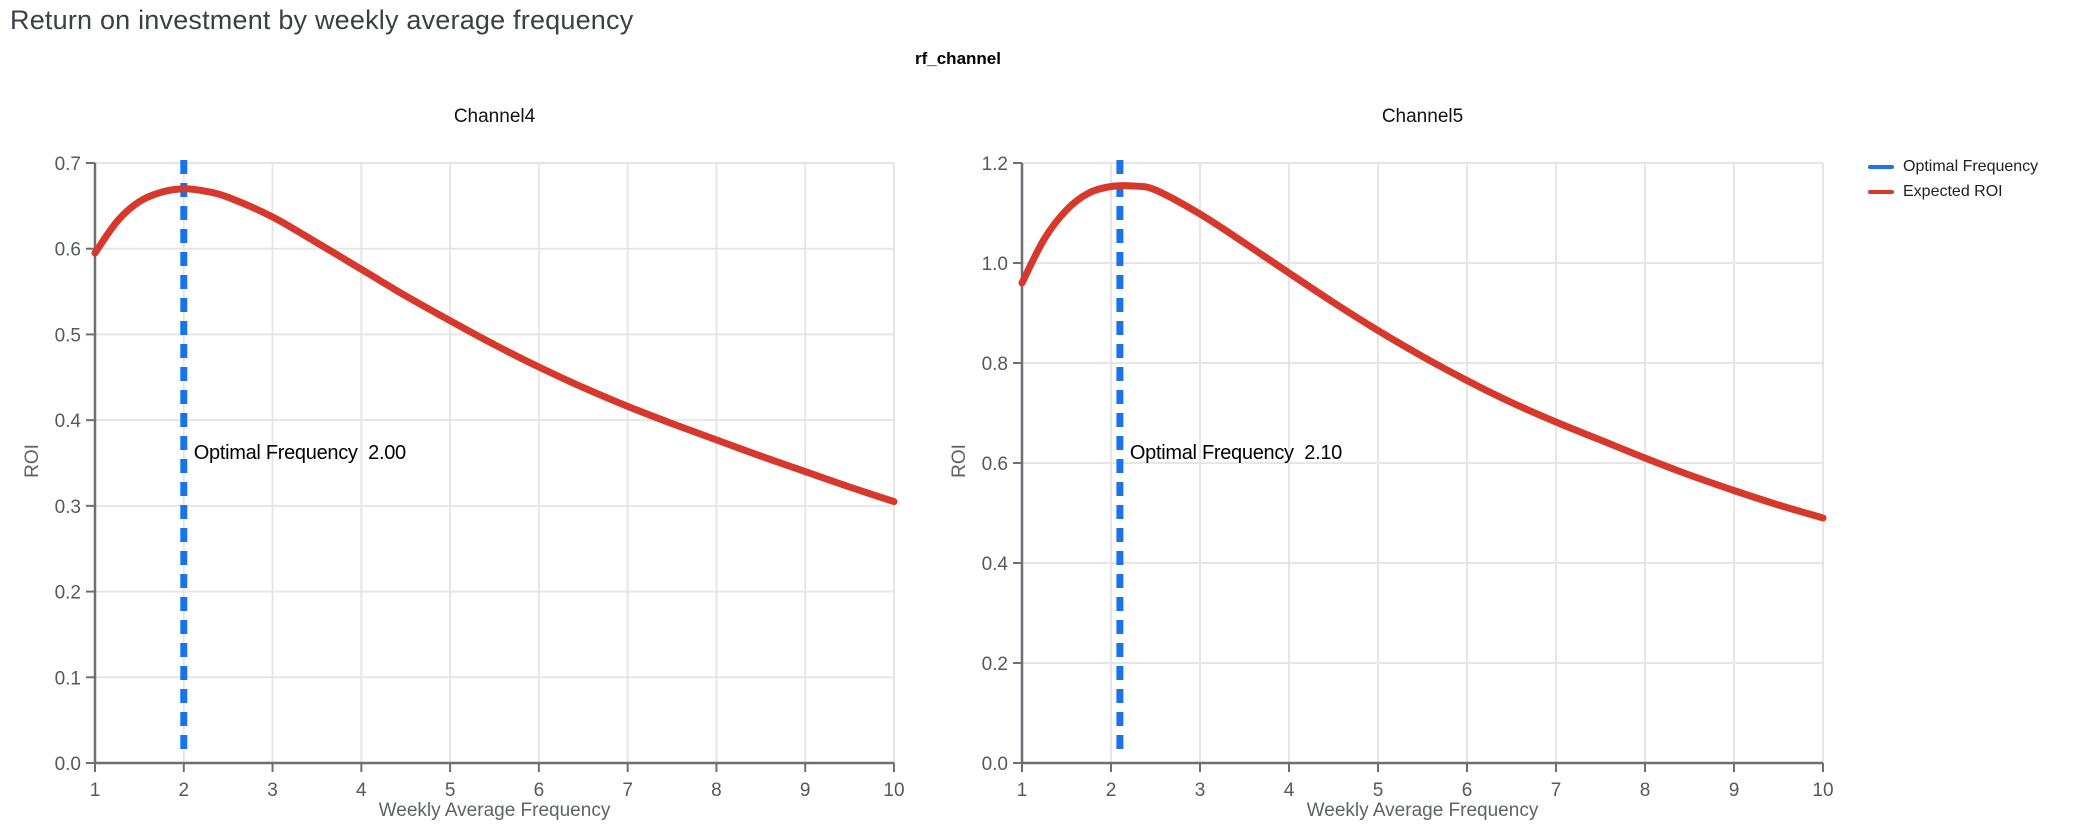 The width and height of the screenshot is (2074, 840). I want to click on expected-roi-curve, so click(494, 345).